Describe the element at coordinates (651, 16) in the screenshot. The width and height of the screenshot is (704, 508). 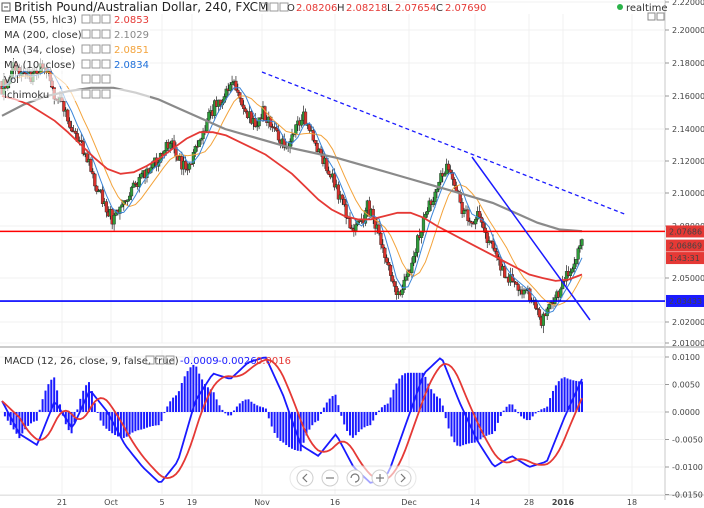
I see `maximize-icon` at that location.